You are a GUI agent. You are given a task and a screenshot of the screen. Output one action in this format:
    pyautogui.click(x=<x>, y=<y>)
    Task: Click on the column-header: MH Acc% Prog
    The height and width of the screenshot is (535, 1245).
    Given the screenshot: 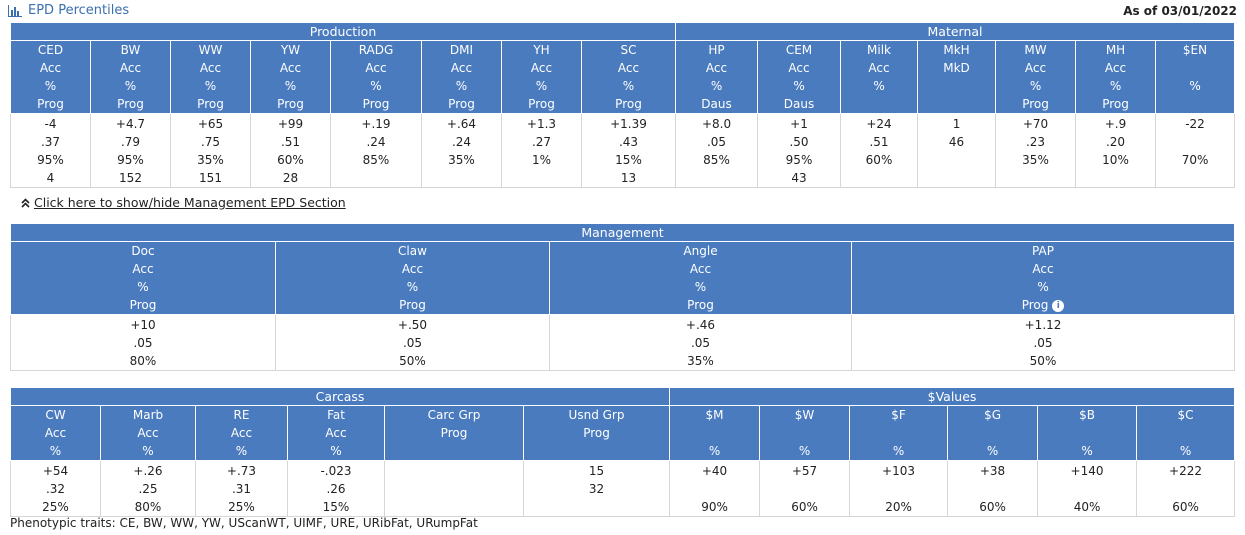 What is the action you would take?
    pyautogui.click(x=1116, y=77)
    